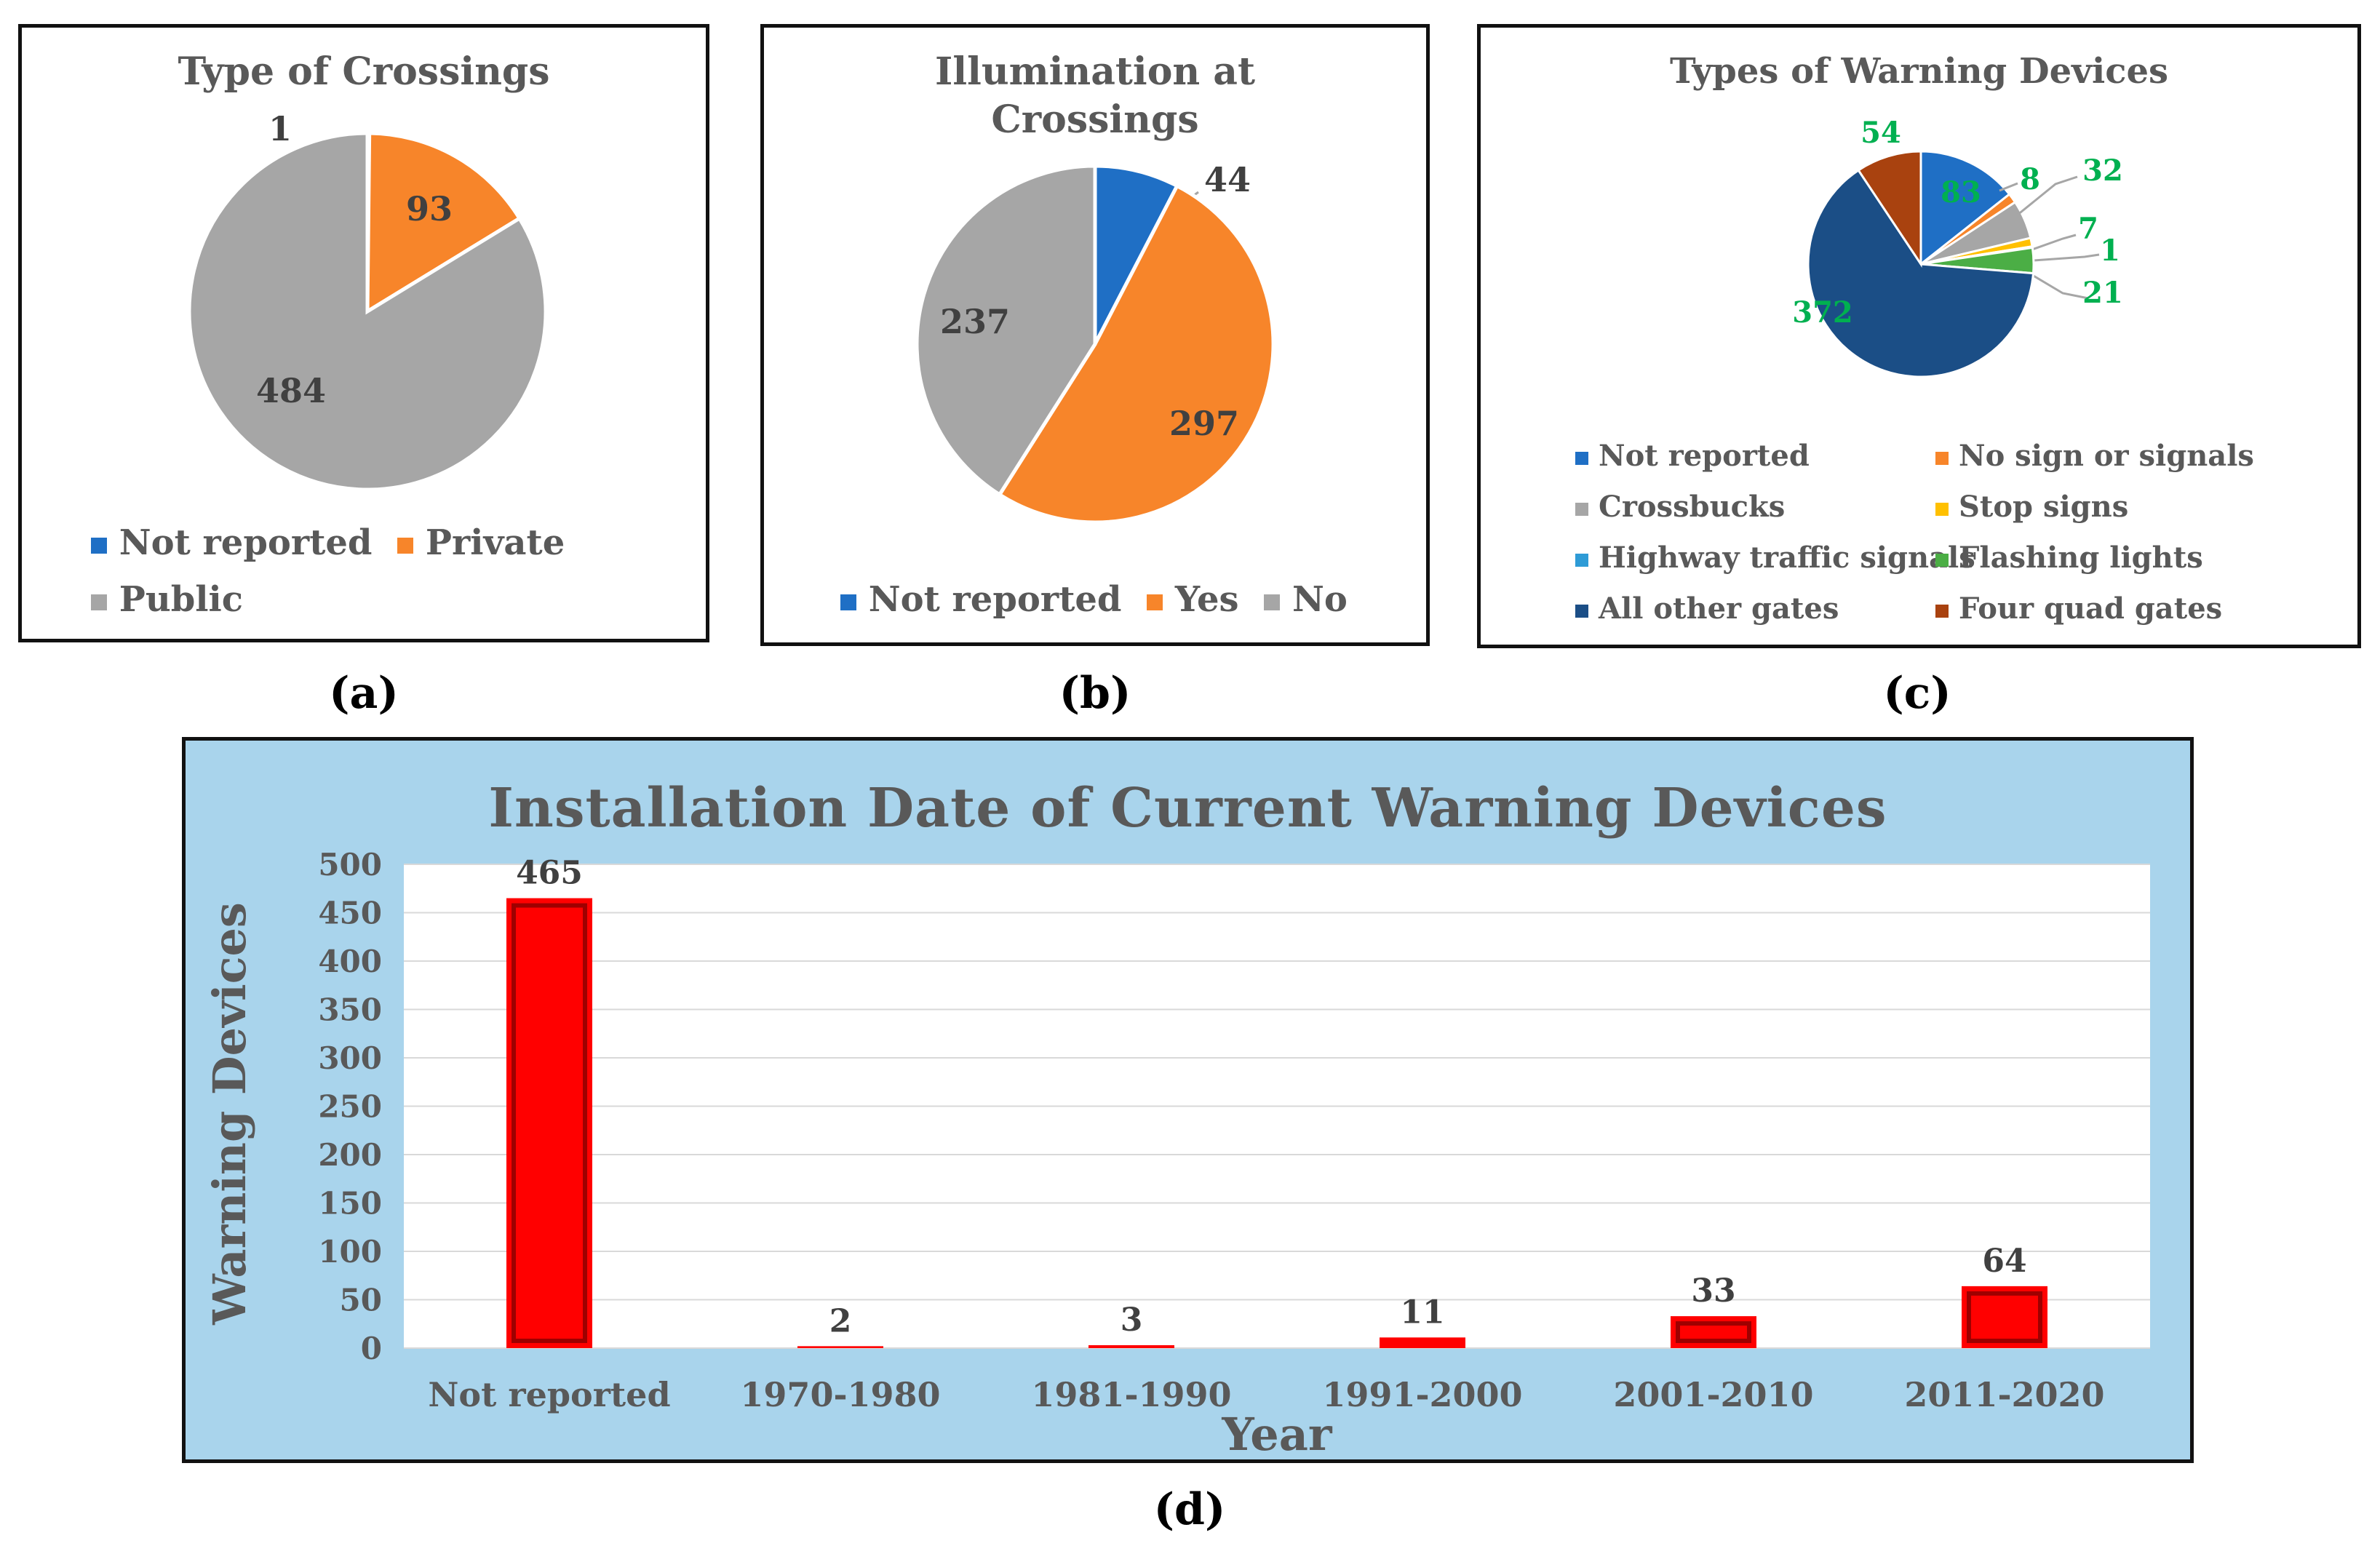 This screenshot has width=2380, height=1554. Describe the element at coordinates (1961, 192) in the screenshot. I see `data-label: 83` at that location.